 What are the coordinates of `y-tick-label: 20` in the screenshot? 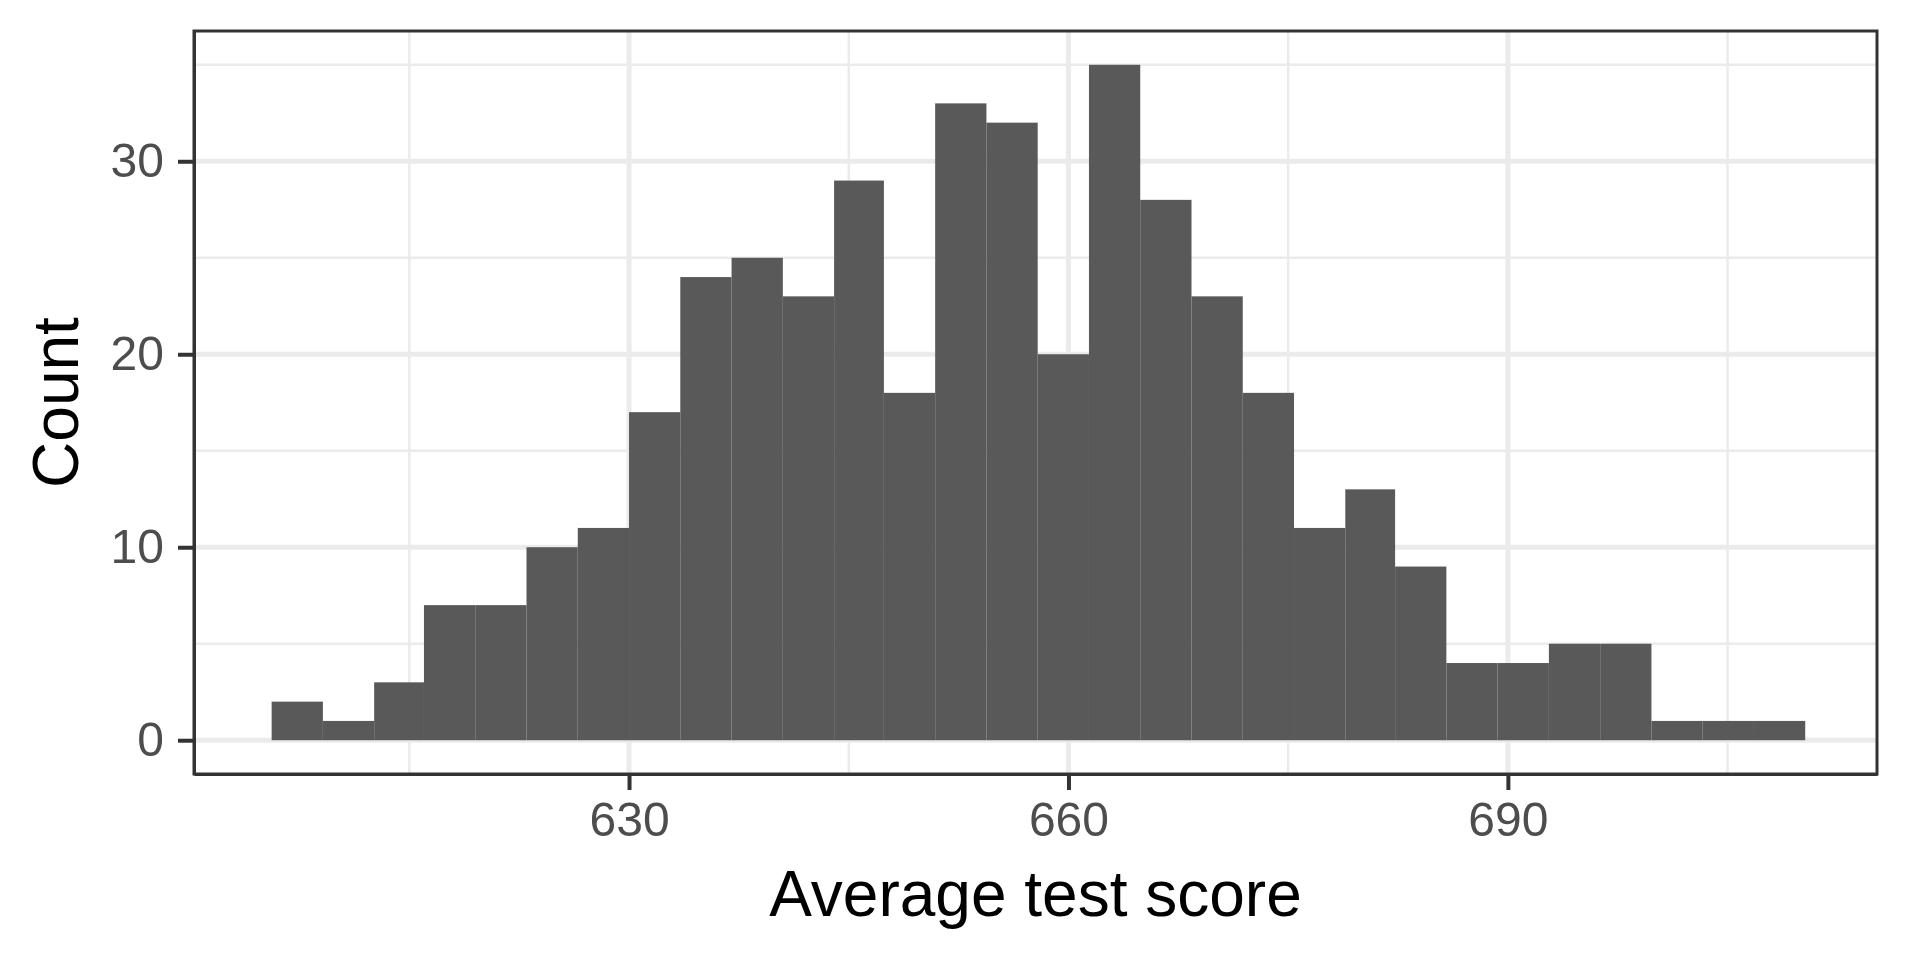 It's located at (137, 354).